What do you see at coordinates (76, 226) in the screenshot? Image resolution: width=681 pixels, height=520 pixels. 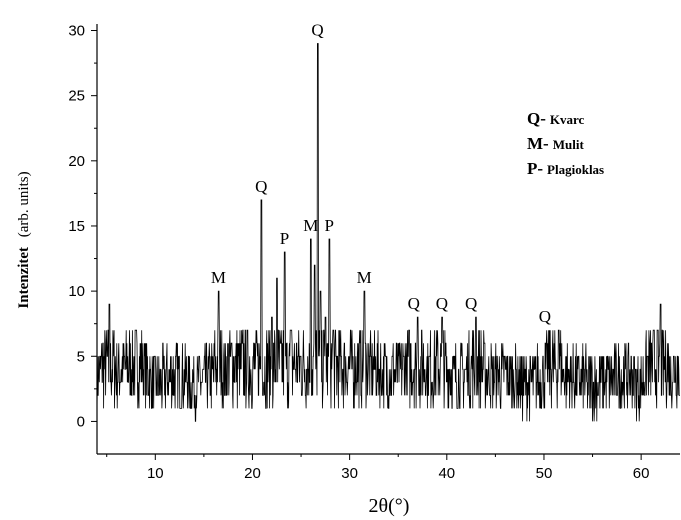 I see `y-tick-label: 15` at bounding box center [76, 226].